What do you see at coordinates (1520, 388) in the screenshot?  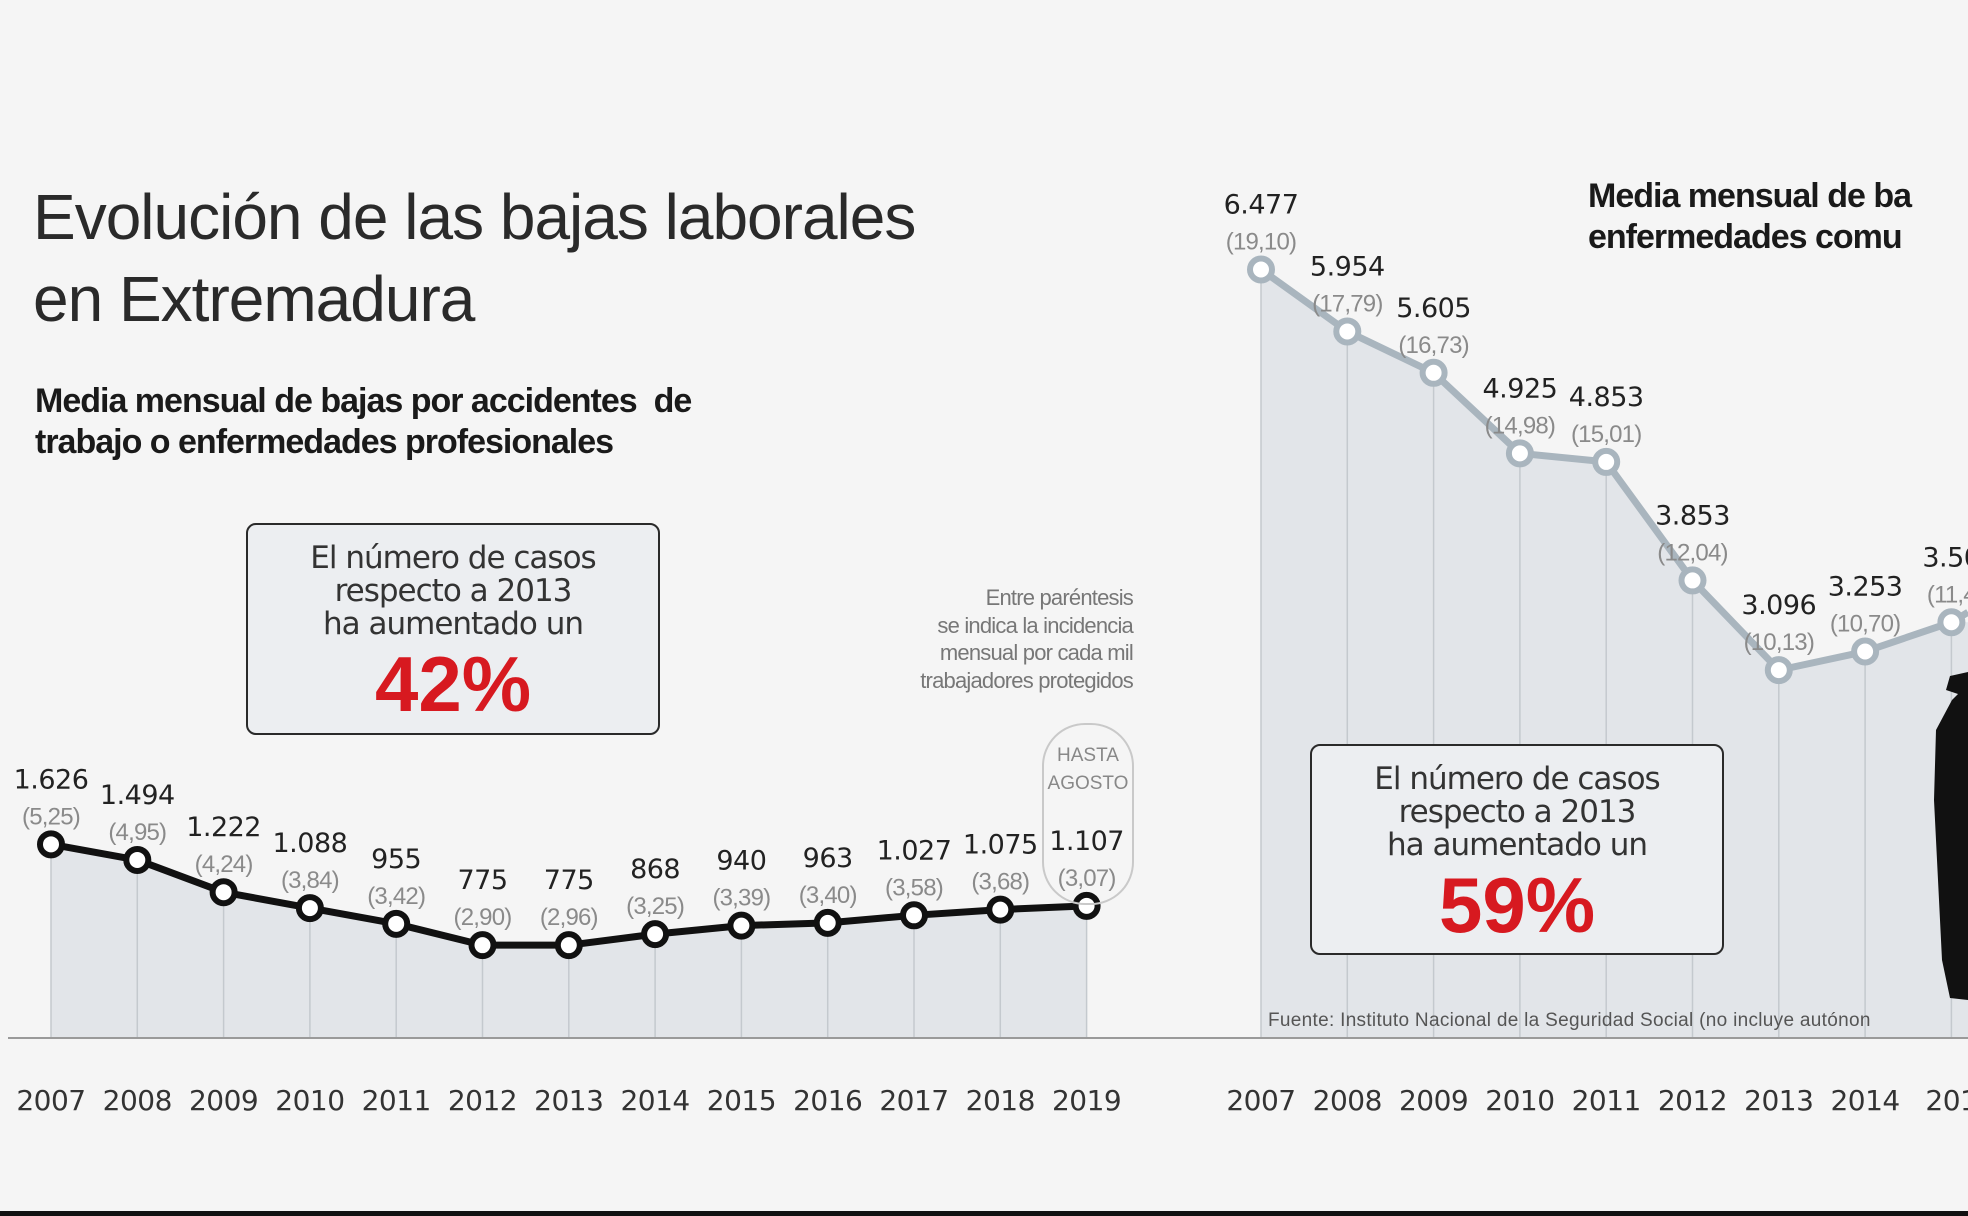 I see `value-label: 4.925` at bounding box center [1520, 388].